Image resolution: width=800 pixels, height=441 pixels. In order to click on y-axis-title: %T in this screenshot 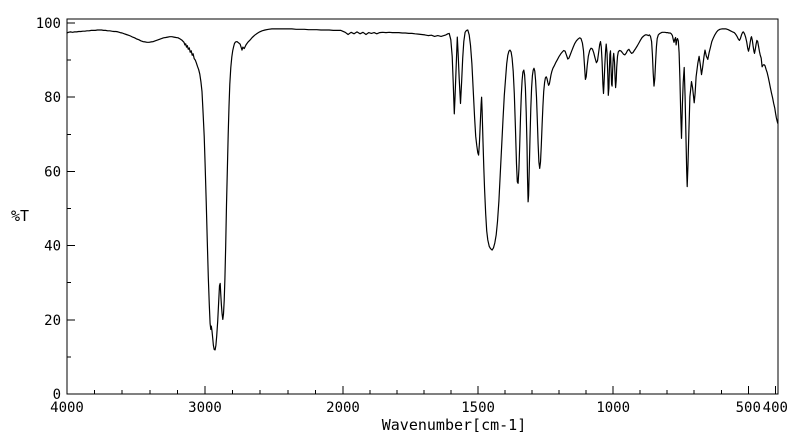, I will do `click(20, 216)`.